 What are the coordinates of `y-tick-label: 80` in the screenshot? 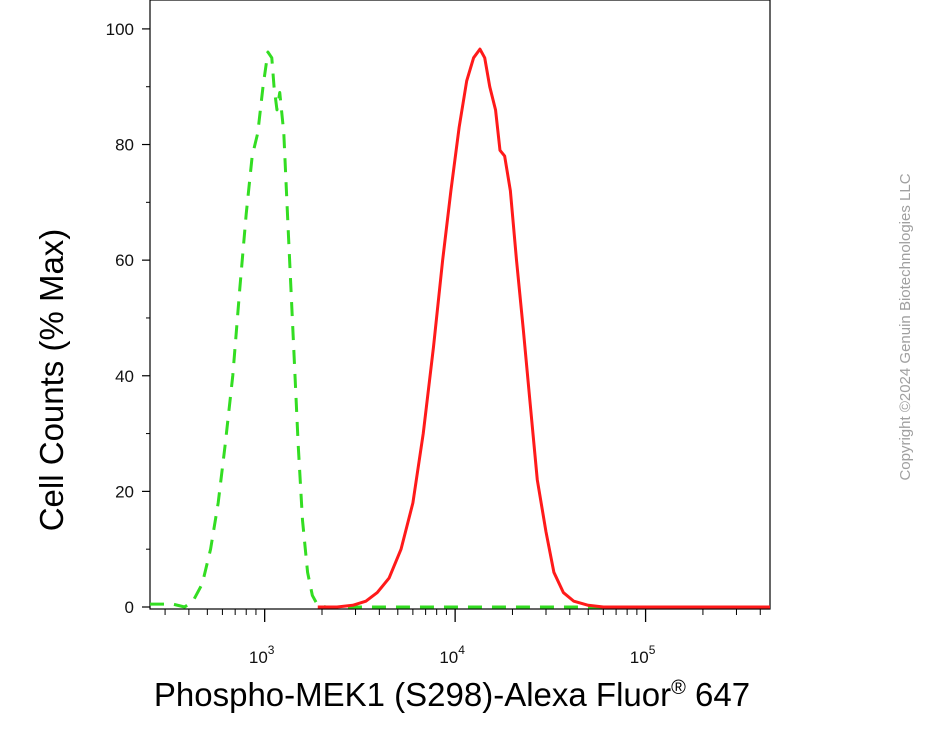 It's located at (124, 145).